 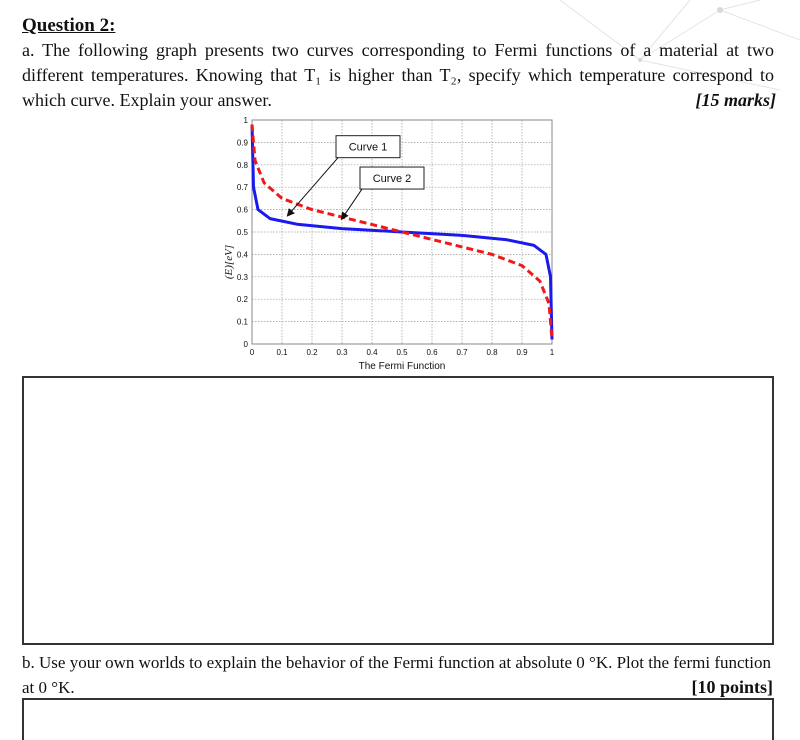 What do you see at coordinates (492, 352) in the screenshot?
I see `x-tick-label: 0.8` at bounding box center [492, 352].